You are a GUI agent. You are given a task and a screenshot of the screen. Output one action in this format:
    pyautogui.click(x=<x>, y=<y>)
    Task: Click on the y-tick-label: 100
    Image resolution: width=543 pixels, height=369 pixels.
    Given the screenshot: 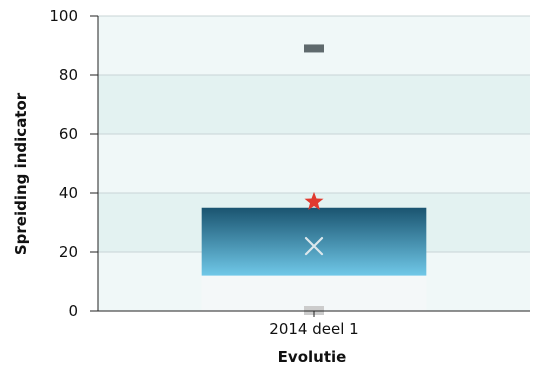 What is the action you would take?
    pyautogui.click(x=63, y=16)
    